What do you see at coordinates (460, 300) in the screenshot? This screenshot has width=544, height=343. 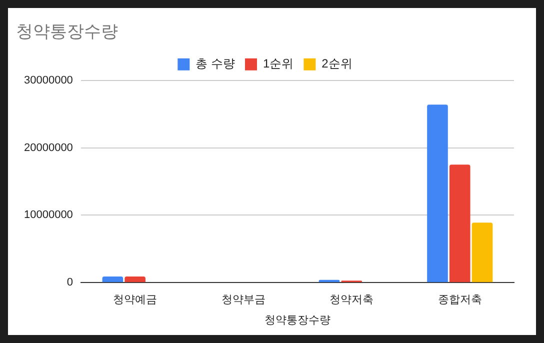 I see `x-tick-label: 종합저축` at bounding box center [460, 300].